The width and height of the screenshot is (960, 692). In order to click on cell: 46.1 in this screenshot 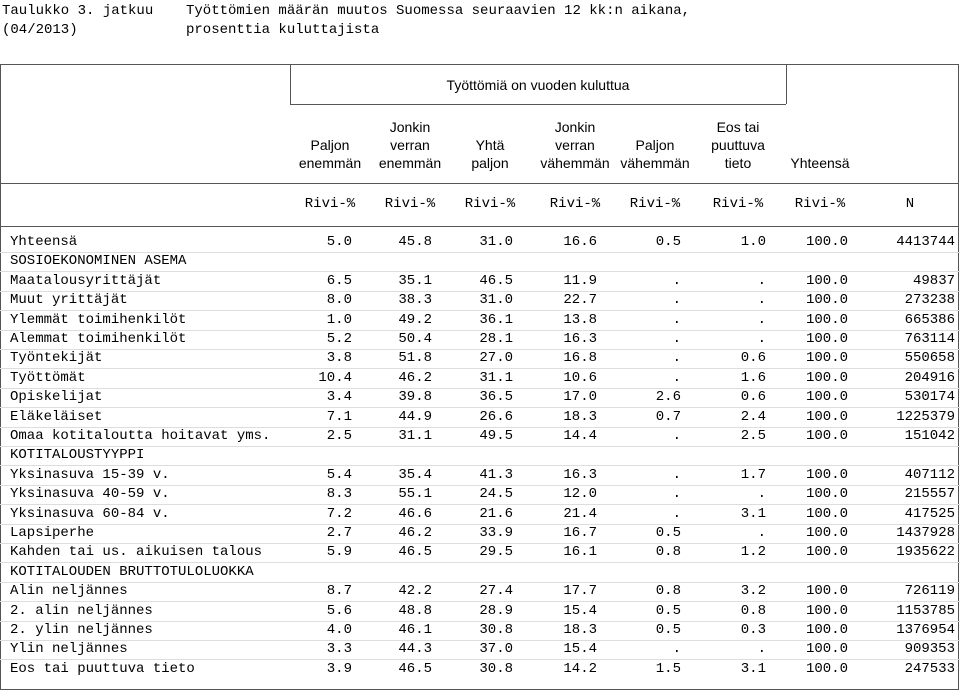, I will do `click(415, 630)`.